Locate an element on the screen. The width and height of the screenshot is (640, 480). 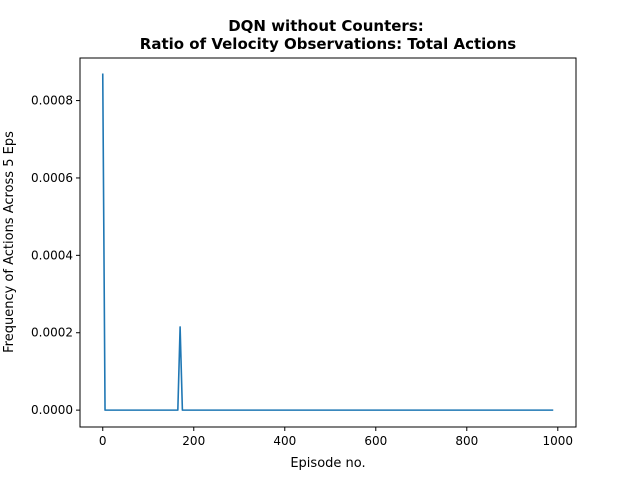
y-tick-label: 0.0002 is located at coordinates (52, 333).